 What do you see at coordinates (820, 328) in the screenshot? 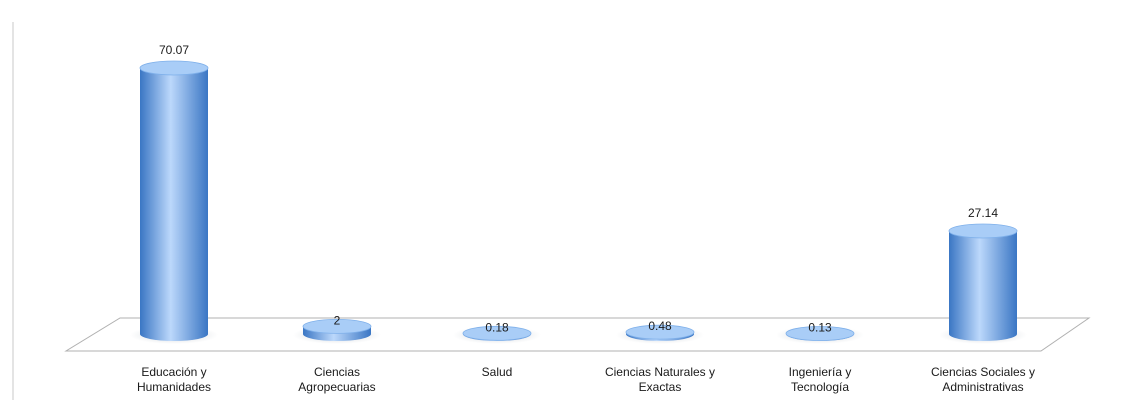
I see `data-label-5: 0.13` at bounding box center [820, 328].